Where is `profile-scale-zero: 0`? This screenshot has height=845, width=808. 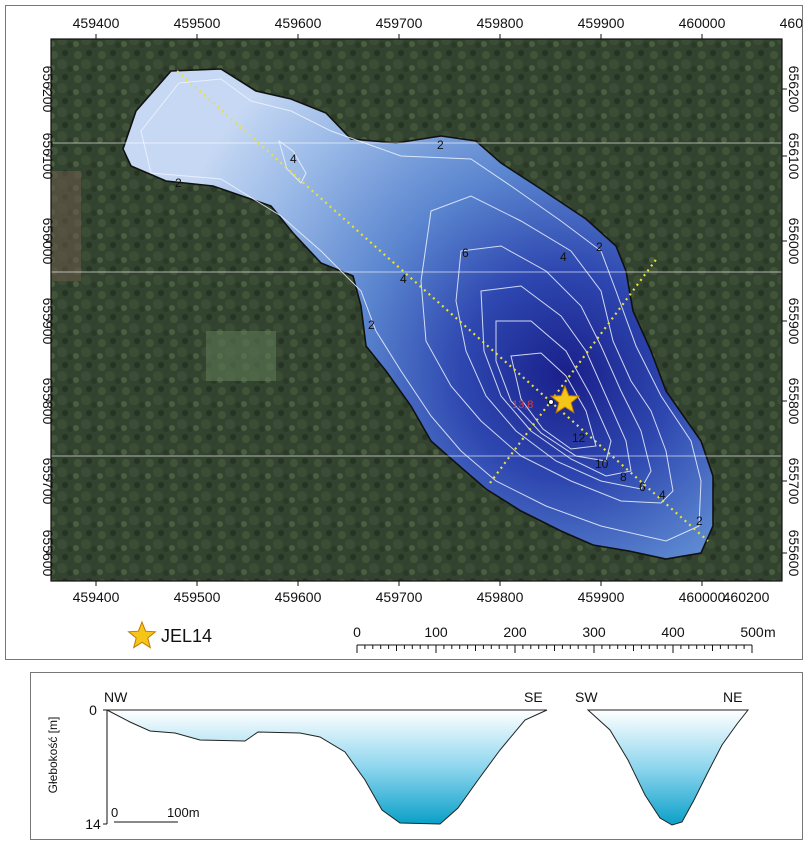
profile-scale-zero: 0 is located at coordinates (114, 812).